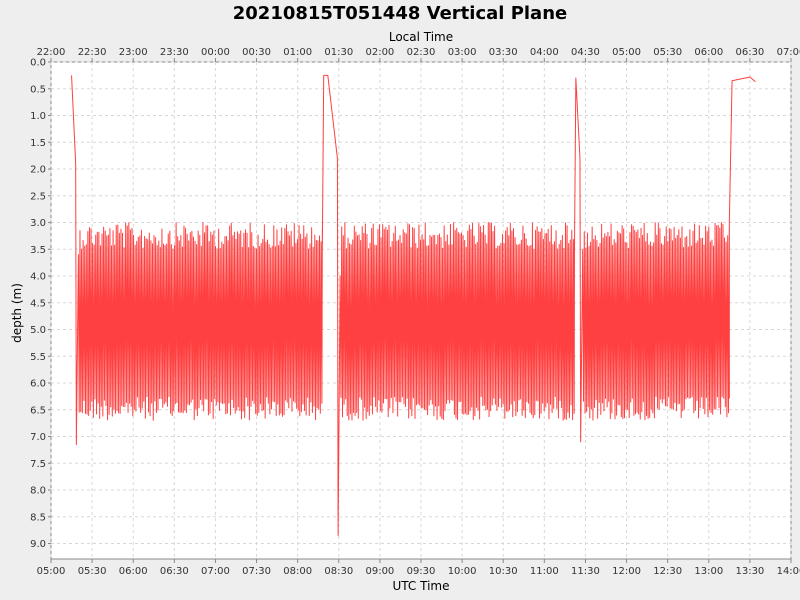 The width and height of the screenshot is (800, 600). I want to click on y-tick-label: 4.0, so click(38, 277).